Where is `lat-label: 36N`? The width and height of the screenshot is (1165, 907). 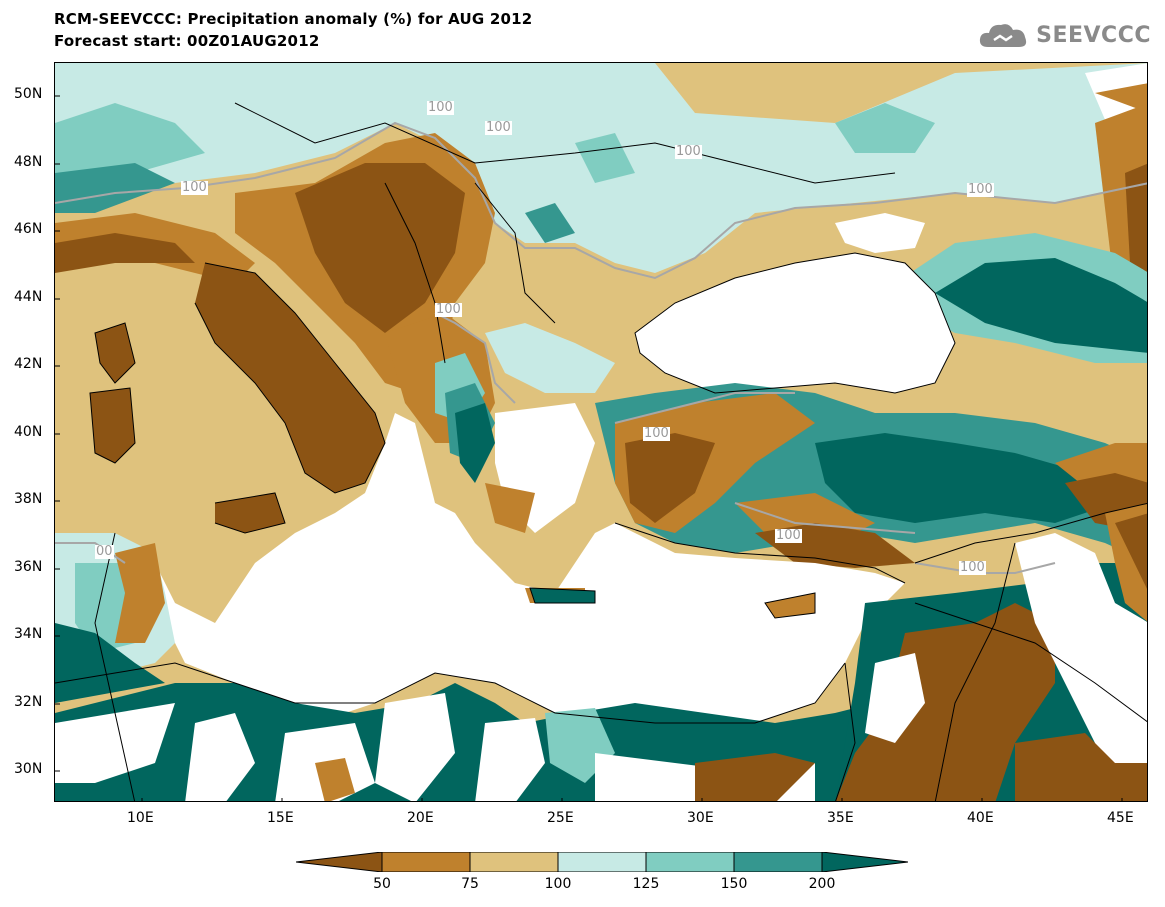
lat-label: 36N is located at coordinates (28, 567).